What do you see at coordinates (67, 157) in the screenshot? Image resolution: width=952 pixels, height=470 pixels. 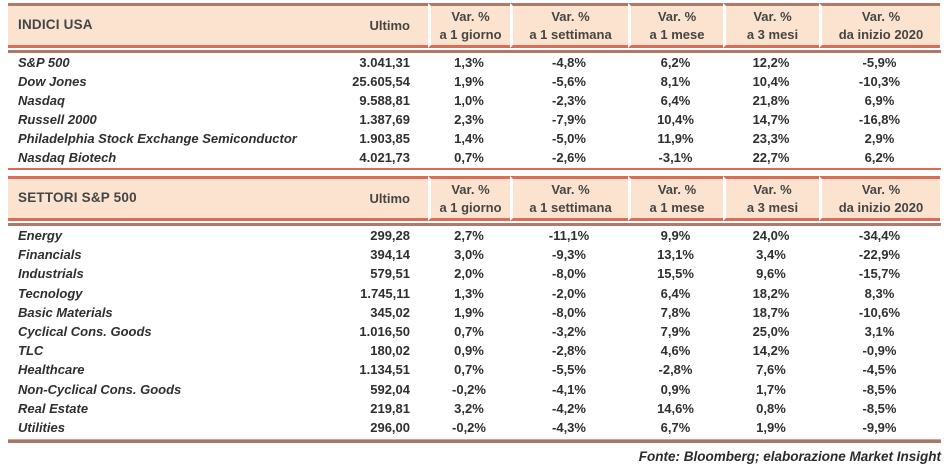 I see `row-label: Nasdaq Biotech` at bounding box center [67, 157].